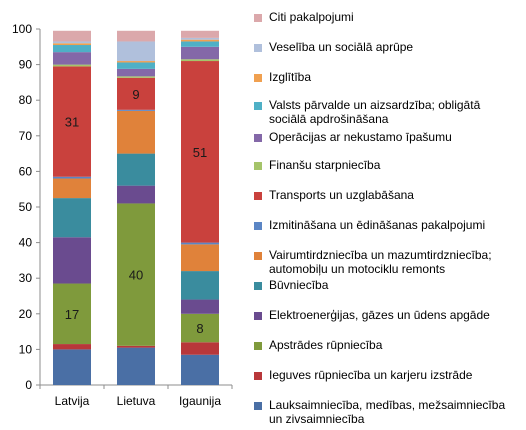  What do you see at coordinates (385, 225) in the screenshot?
I see `legend-item: Izmitināšana un ēdināšanas pakalpojumi` at bounding box center [385, 225].